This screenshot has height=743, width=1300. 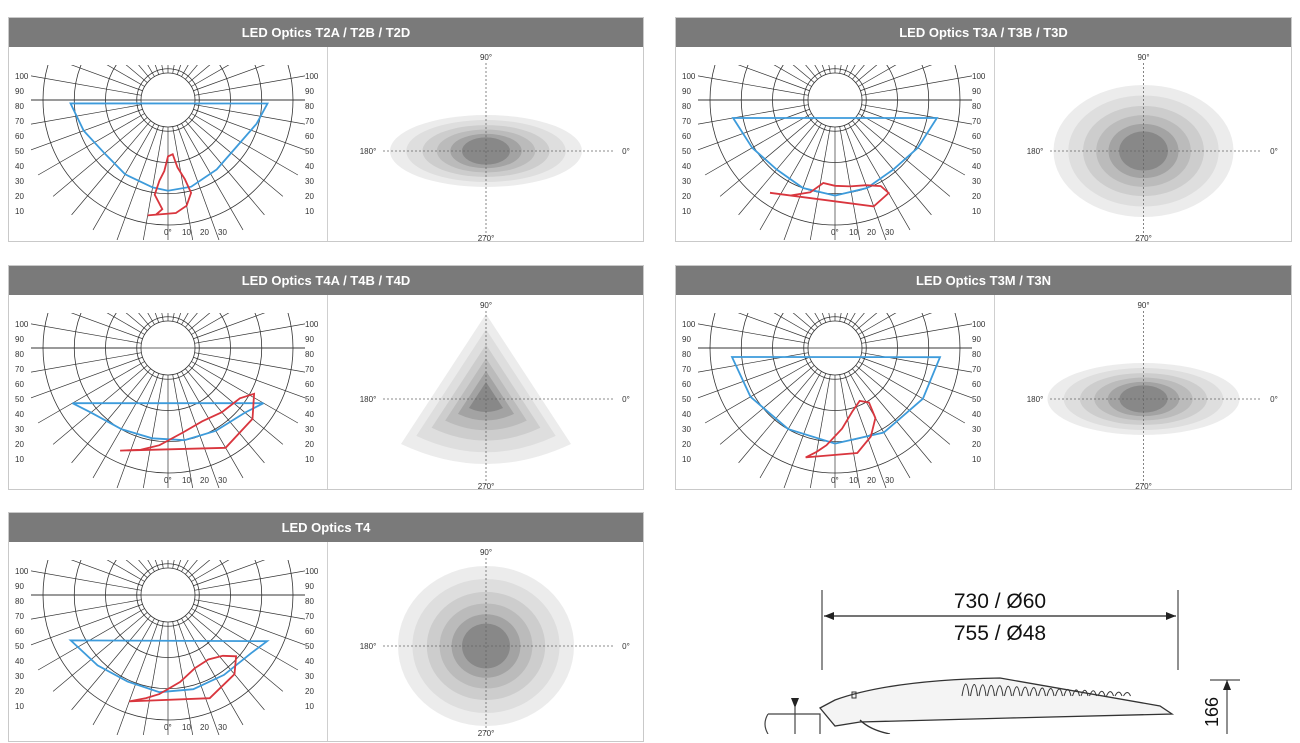 I want to click on panel-title: LED Optics T3A / T3B / T3D, so click(x=983, y=32).